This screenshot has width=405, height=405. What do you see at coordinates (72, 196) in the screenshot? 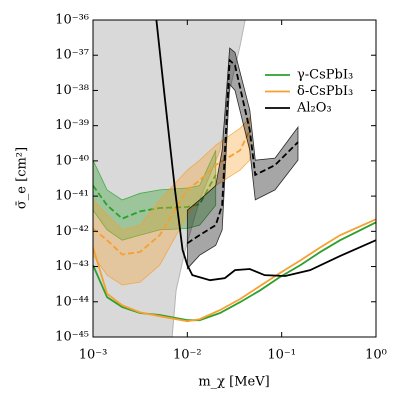
I see `y-tick-label: 10⁻⁴¹` at bounding box center [72, 196].